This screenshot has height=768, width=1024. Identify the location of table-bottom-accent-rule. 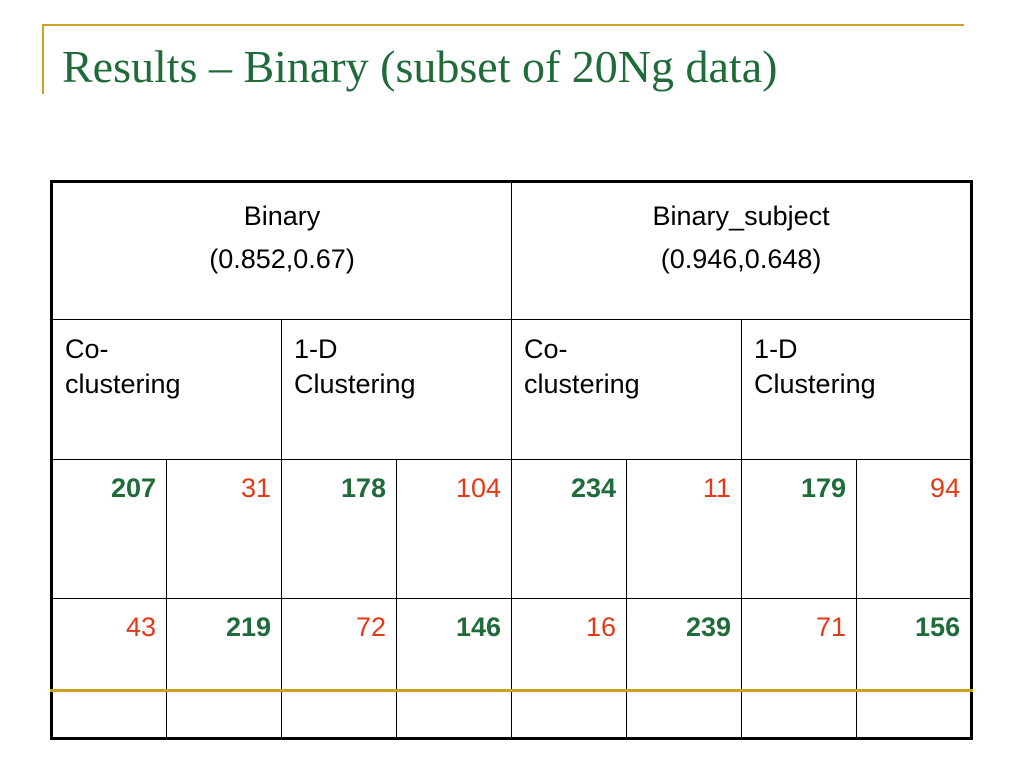
(511, 690).